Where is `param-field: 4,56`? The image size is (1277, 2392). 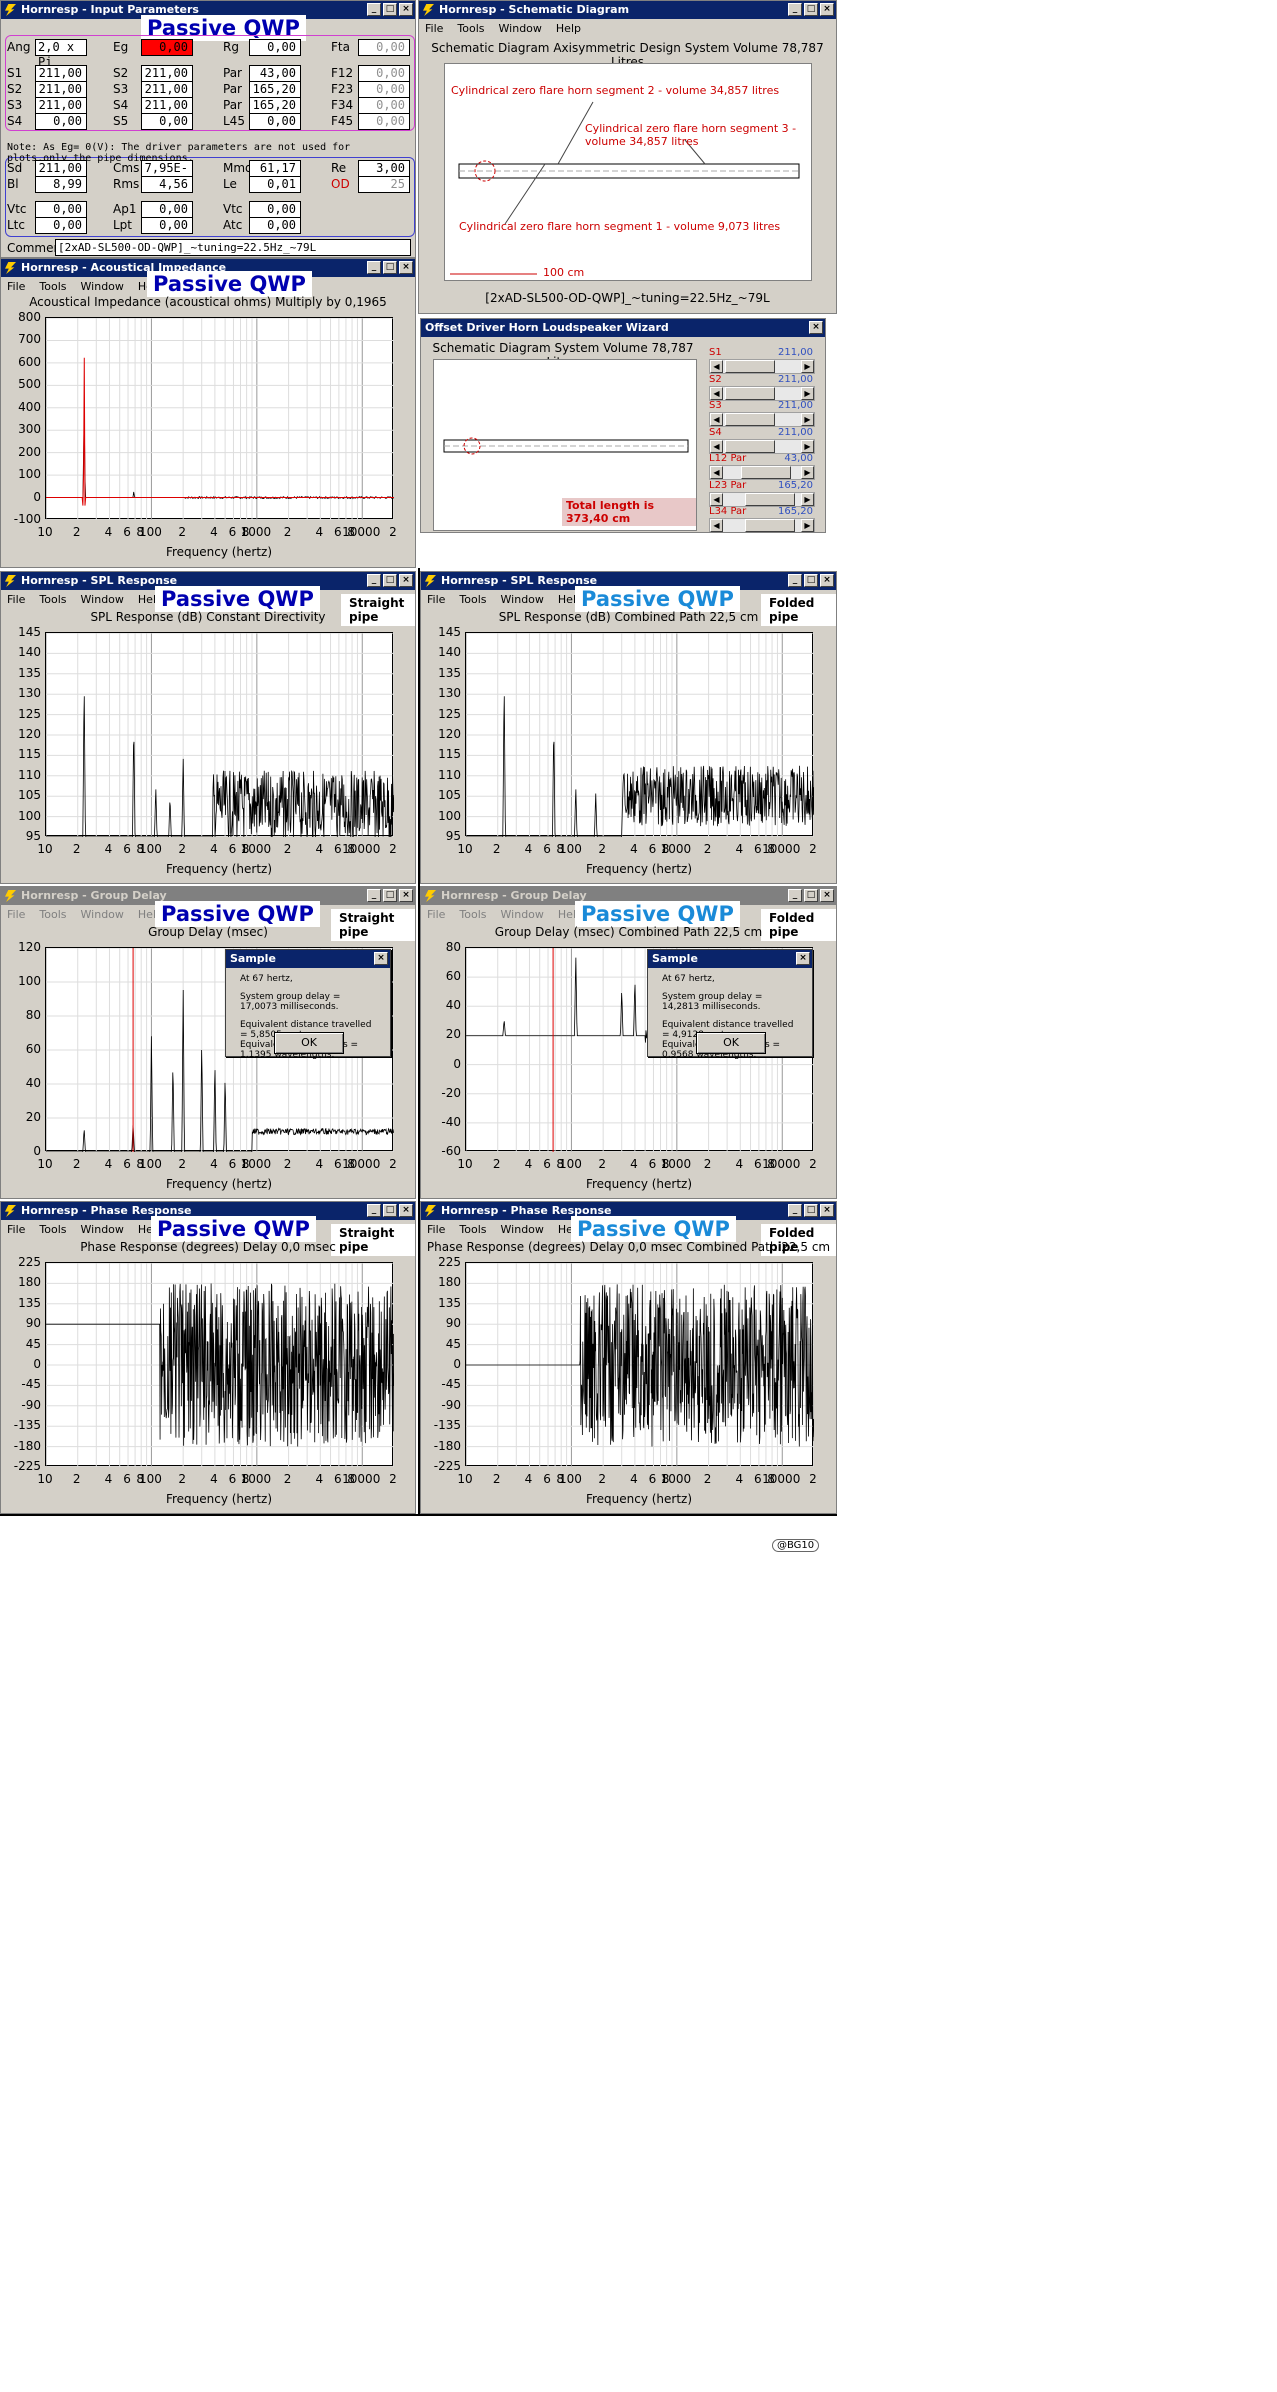
param-field: 4,56 is located at coordinates (167, 184).